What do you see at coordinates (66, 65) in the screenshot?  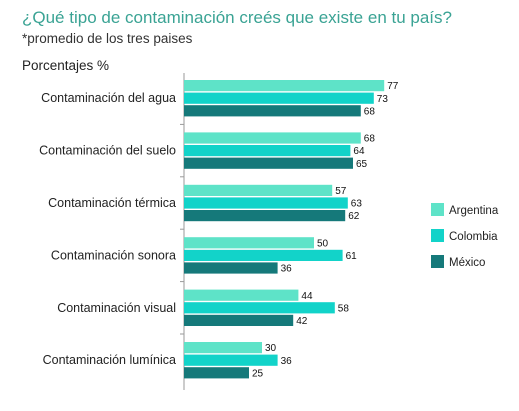 I see `y-axis-label: Porcentajes %` at bounding box center [66, 65].